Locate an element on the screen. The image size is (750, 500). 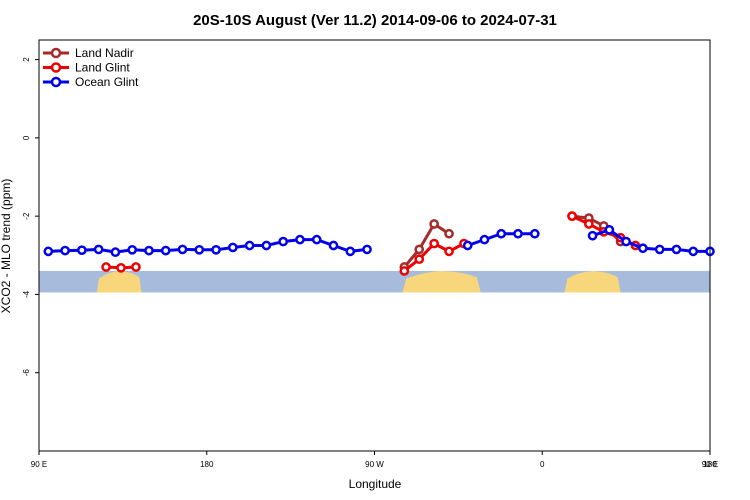
x-tick-label-0: 90 E is located at coordinates (39, 464).